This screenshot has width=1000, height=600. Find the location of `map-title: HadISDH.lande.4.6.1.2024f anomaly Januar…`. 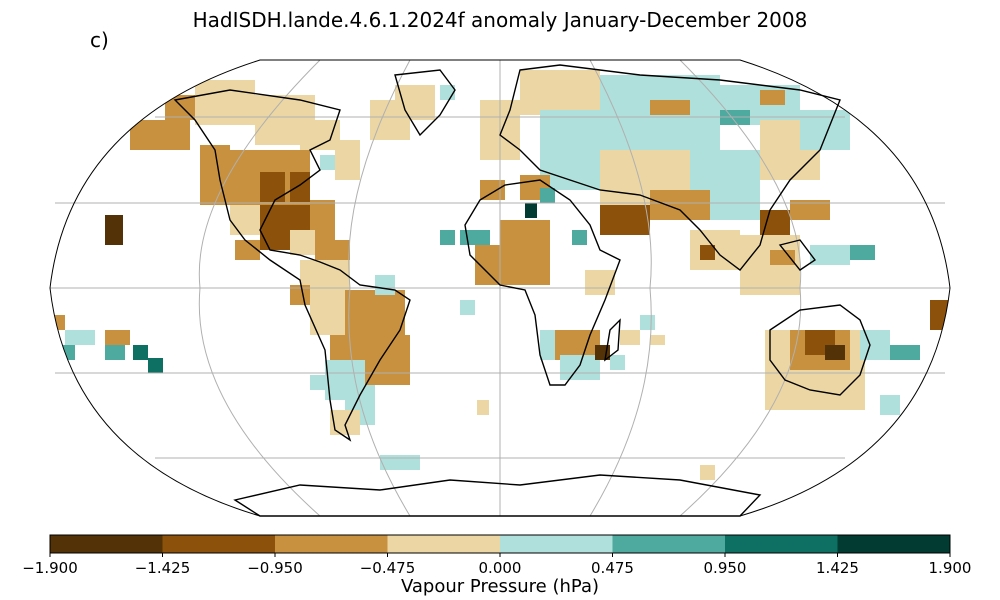

map-title: HadISDH.lande.4.6.1.2024f anomaly Januar… is located at coordinates (500, 20).